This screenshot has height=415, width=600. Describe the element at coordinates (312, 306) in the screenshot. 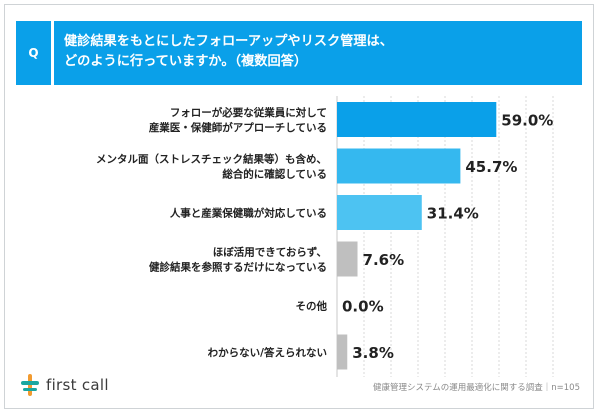

I see `category-label-5-line-1: その他` at that location.